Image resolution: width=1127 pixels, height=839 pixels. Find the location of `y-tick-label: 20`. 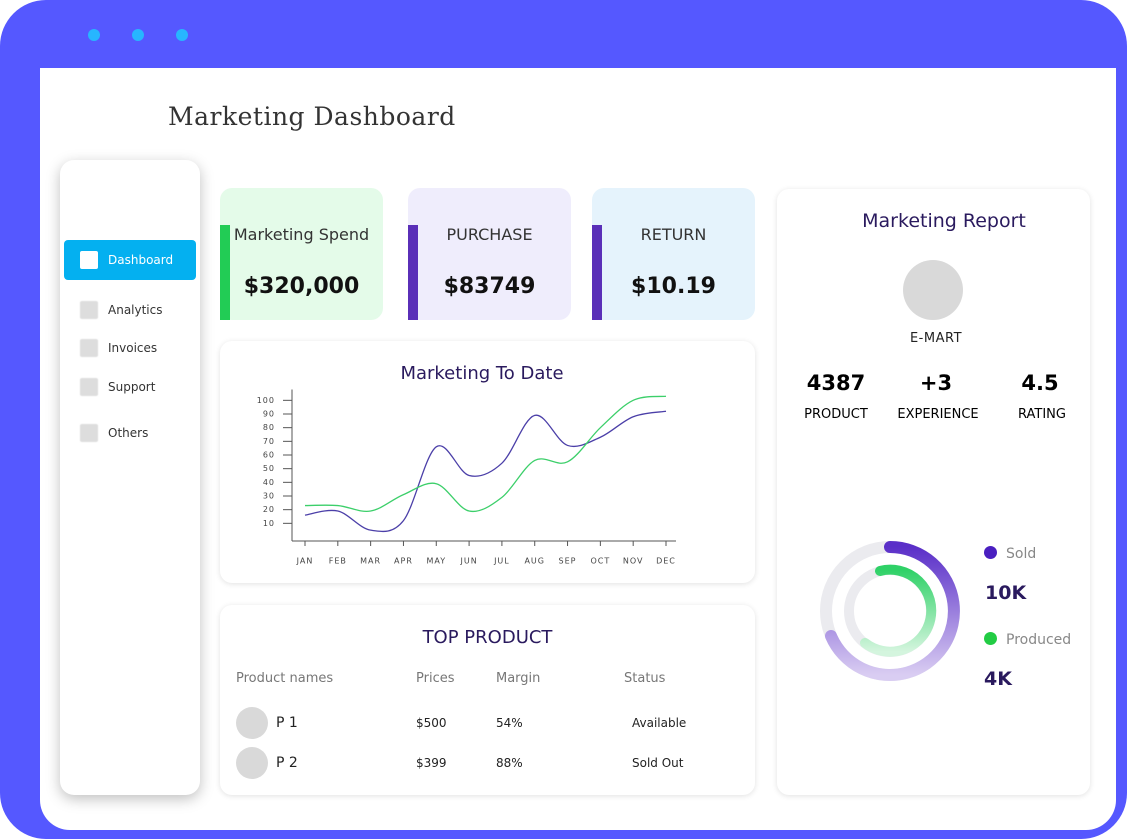

y-tick-label: 20 is located at coordinates (269, 509).